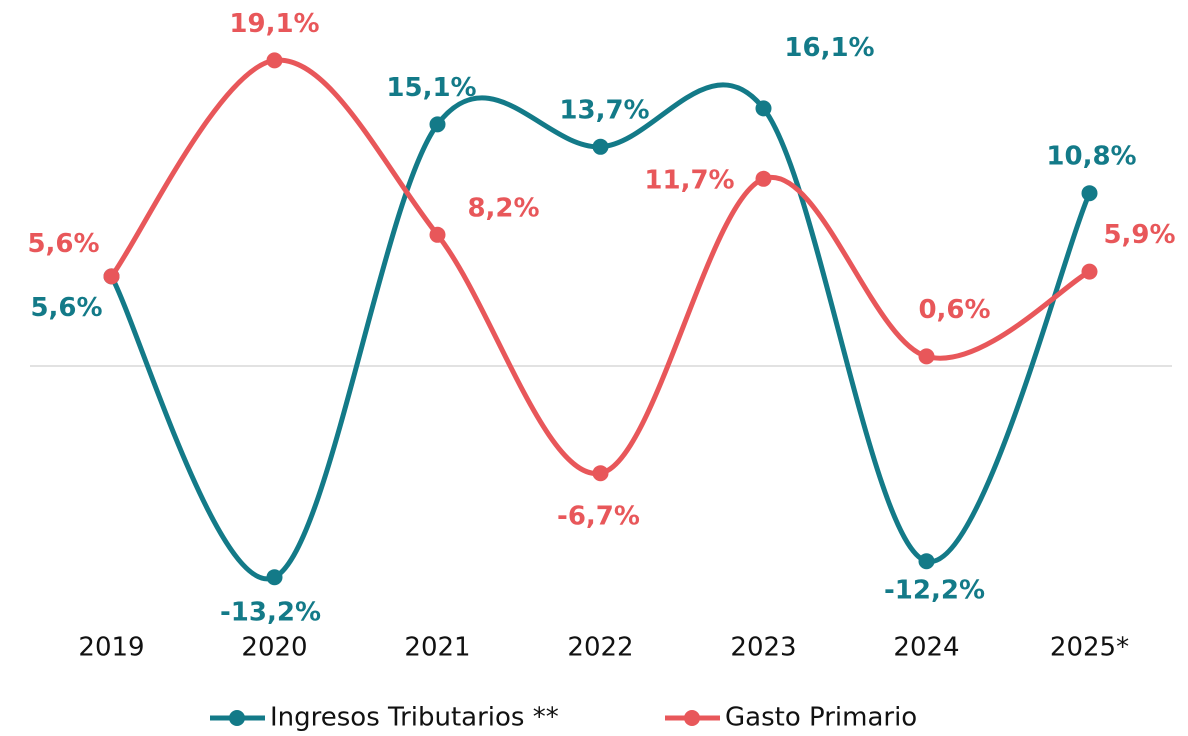  Describe the element at coordinates (270, 613) in the screenshot. I see `data-label: -13,2%` at that location.